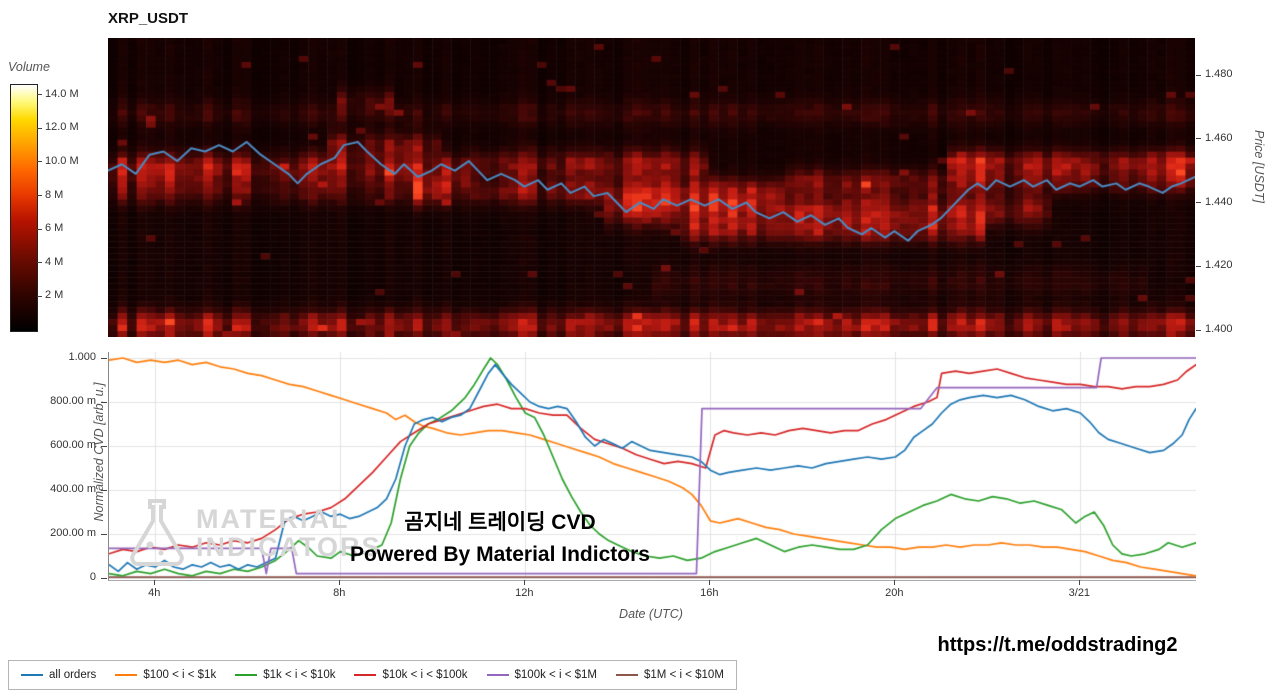 The image size is (1280, 695). What do you see at coordinates (684, 675) in the screenshot?
I see `legend-label: $1M < i < $10M` at bounding box center [684, 675].